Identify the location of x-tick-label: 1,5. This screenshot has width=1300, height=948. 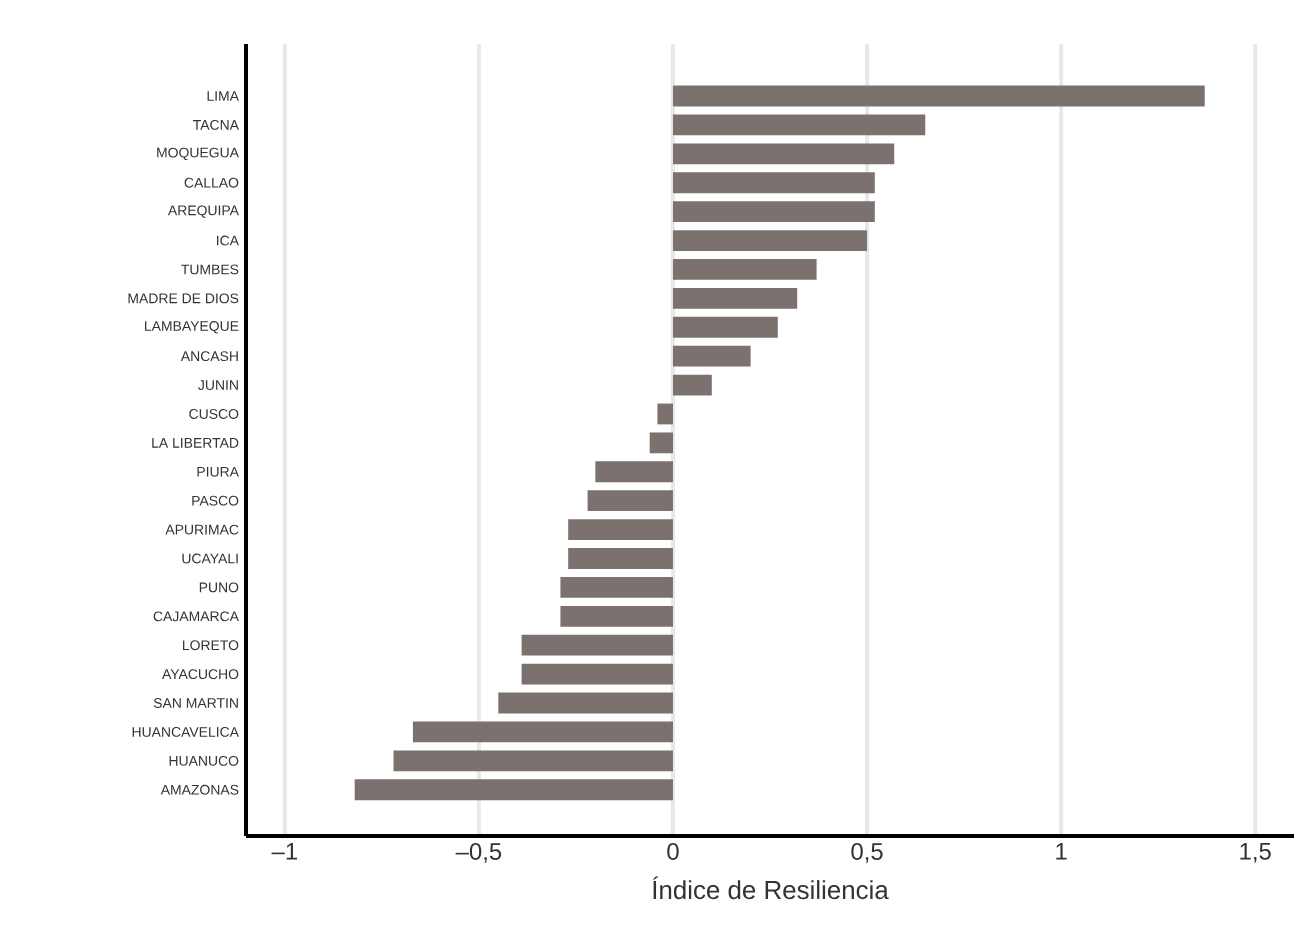
(1255, 853).